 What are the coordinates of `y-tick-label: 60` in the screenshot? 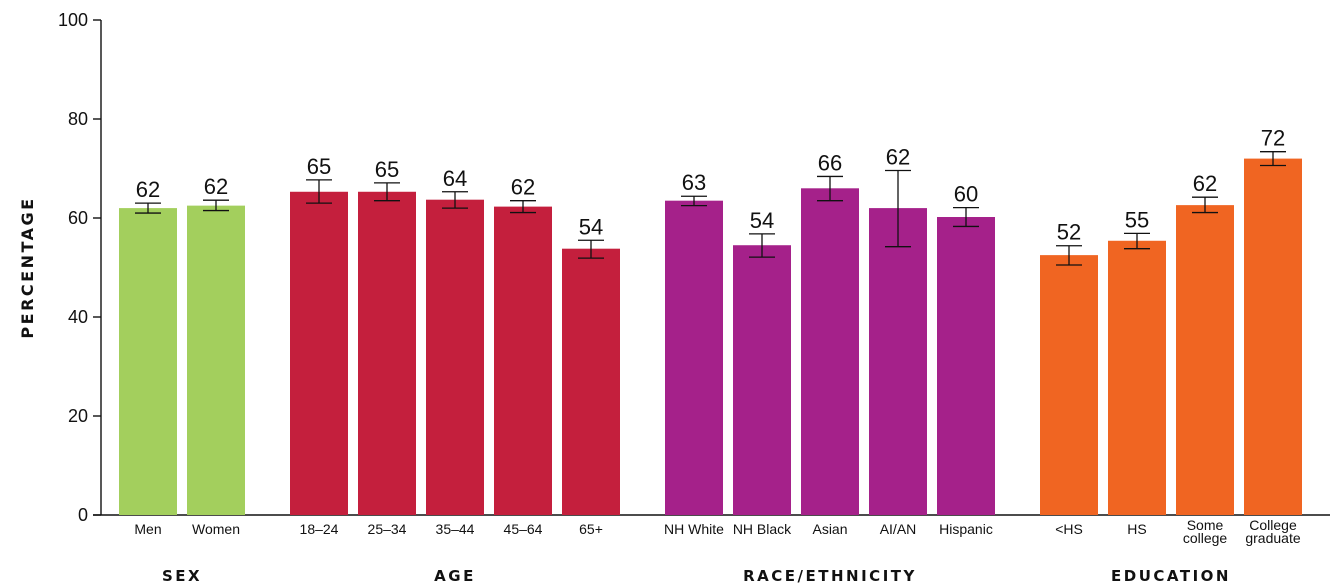 It's located at (78, 218).